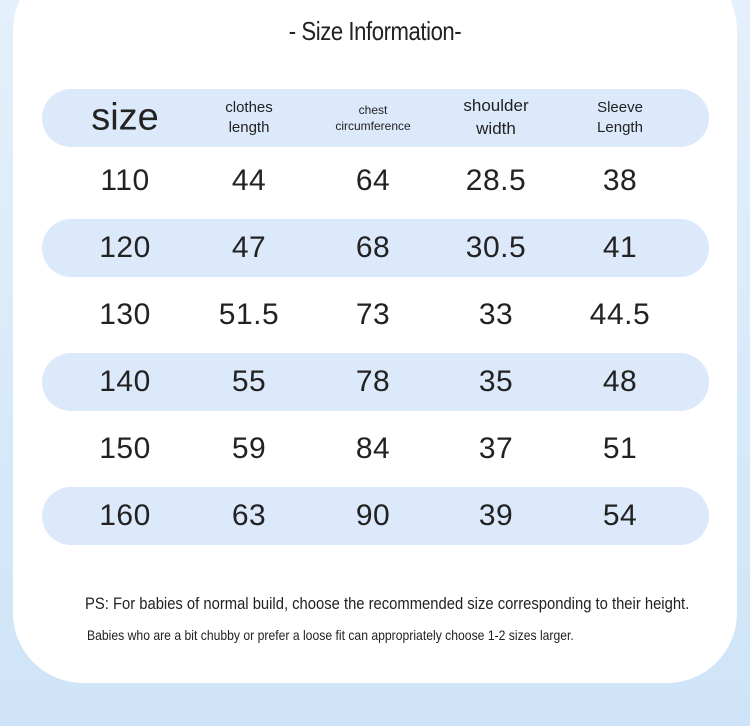 This screenshot has width=750, height=726. Describe the element at coordinates (496, 381) in the screenshot. I see `table-cell: 35` at that location.